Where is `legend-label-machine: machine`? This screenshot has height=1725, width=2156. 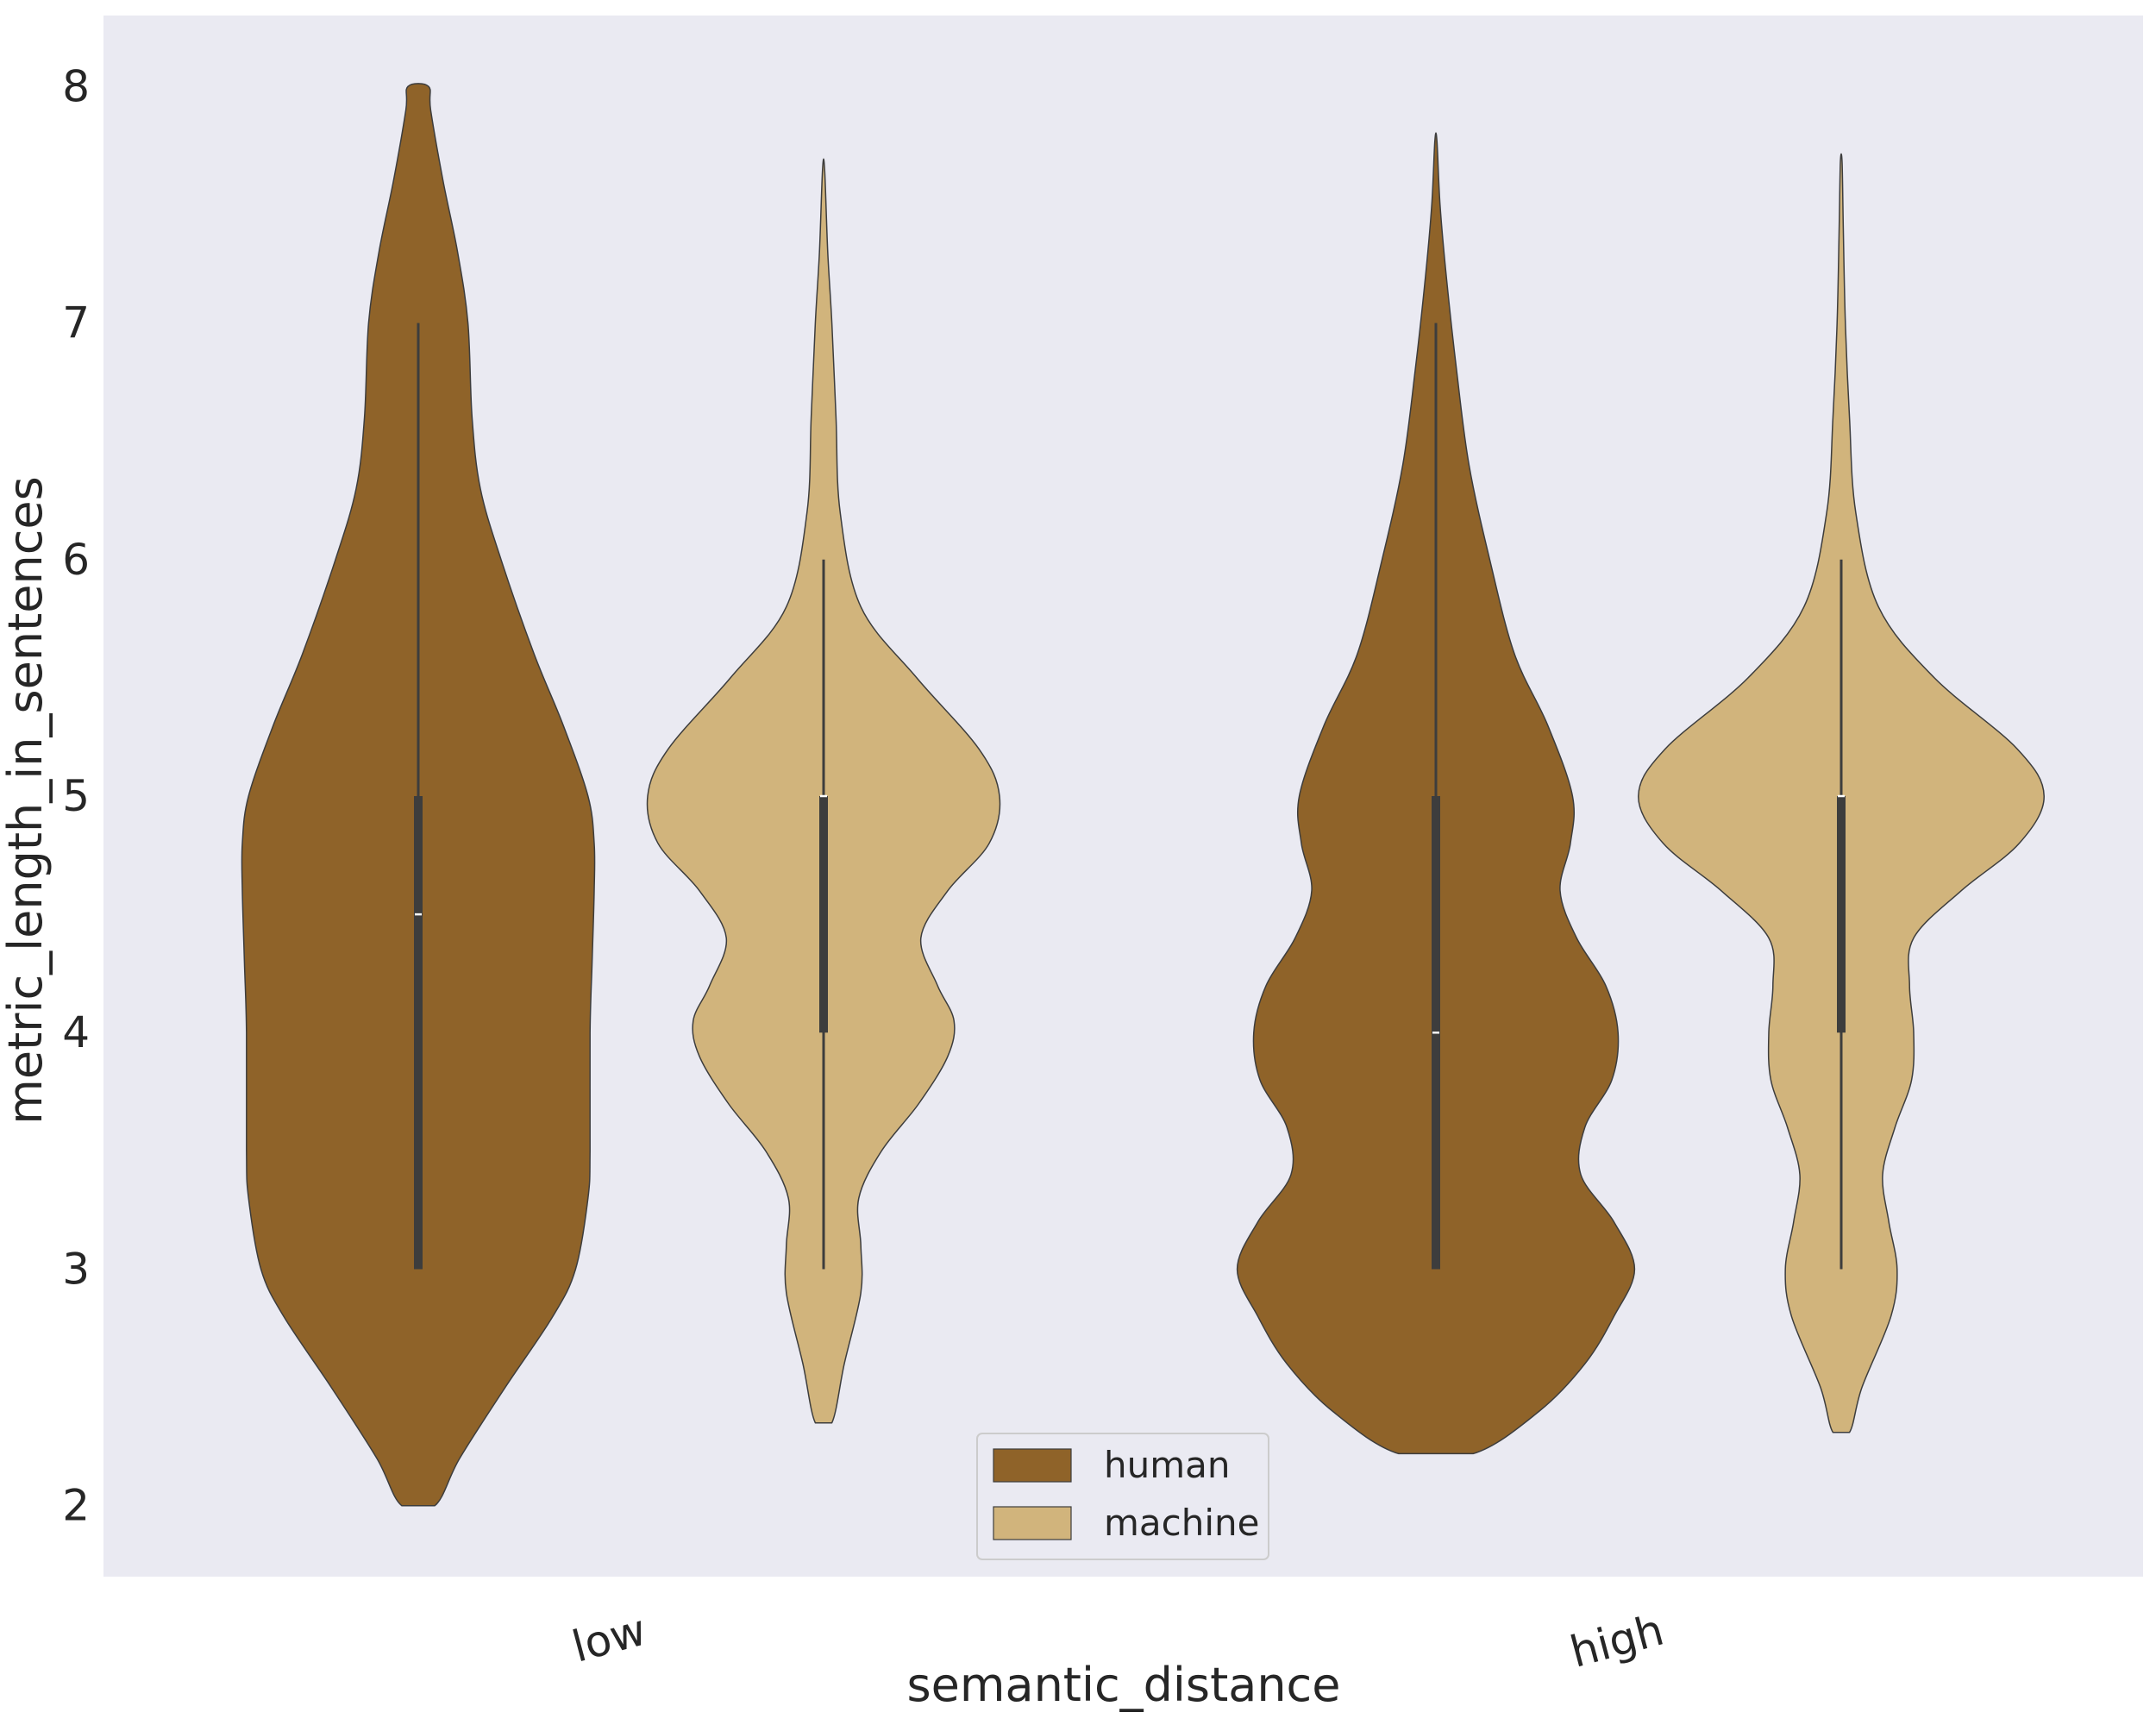 legend-label-machine: machine is located at coordinates (1182, 1523).